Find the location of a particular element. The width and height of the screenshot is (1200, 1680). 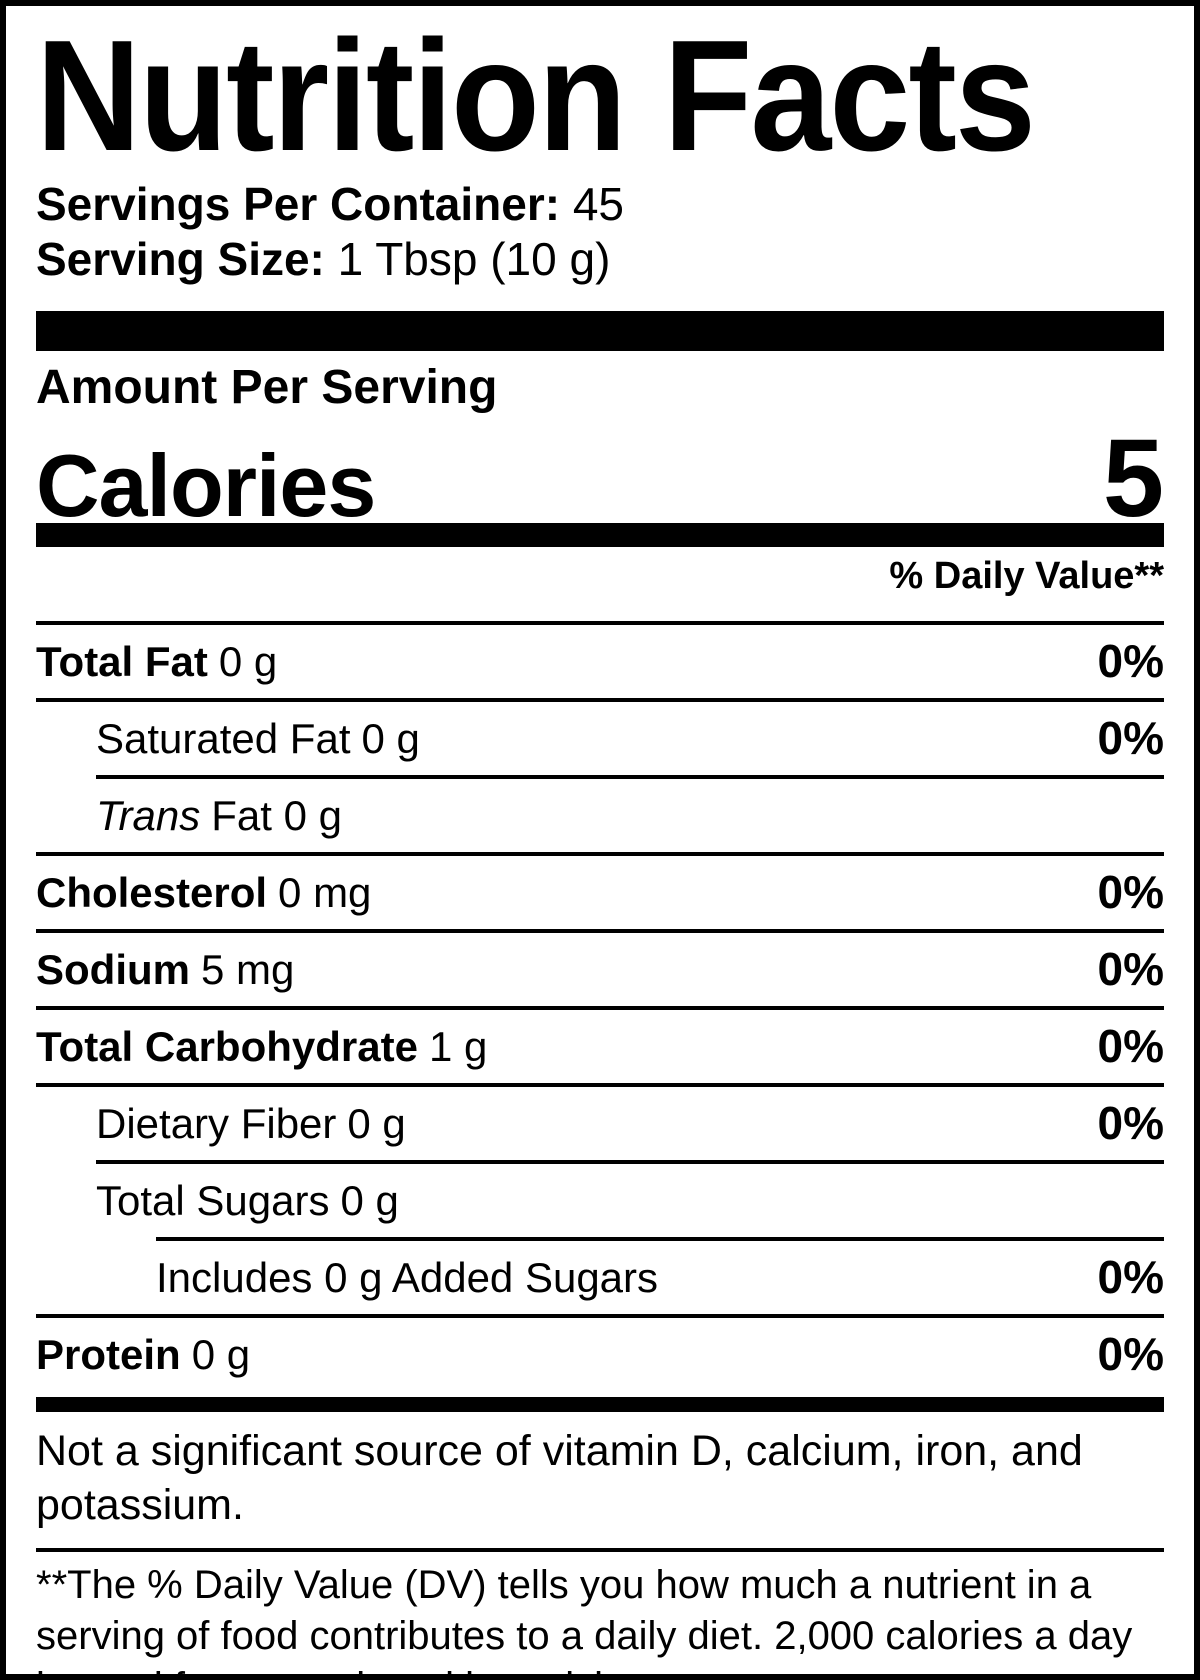

servings-per-container-label: Servings Per Container: is located at coordinates (298, 204).